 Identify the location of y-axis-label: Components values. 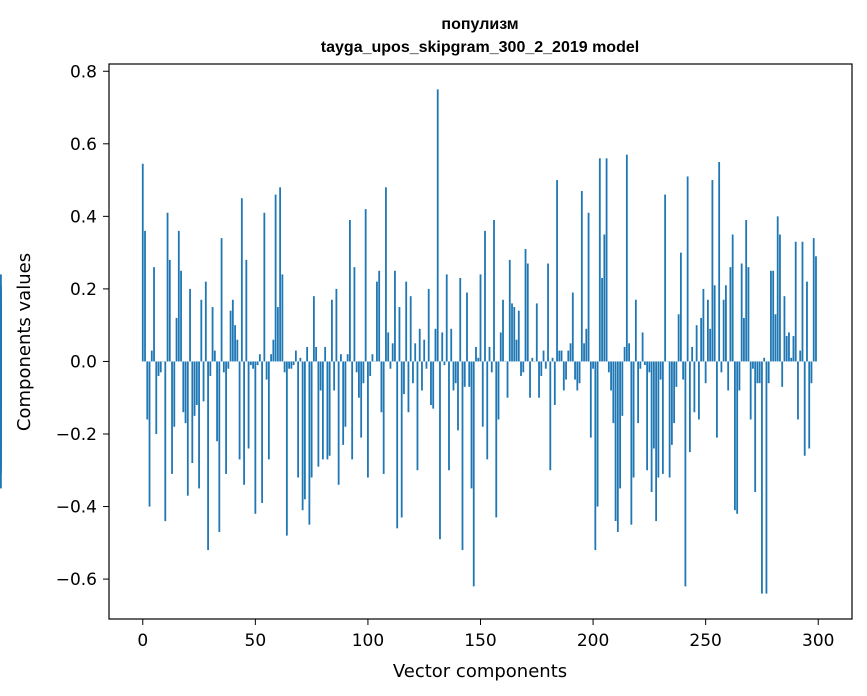
(24, 342).